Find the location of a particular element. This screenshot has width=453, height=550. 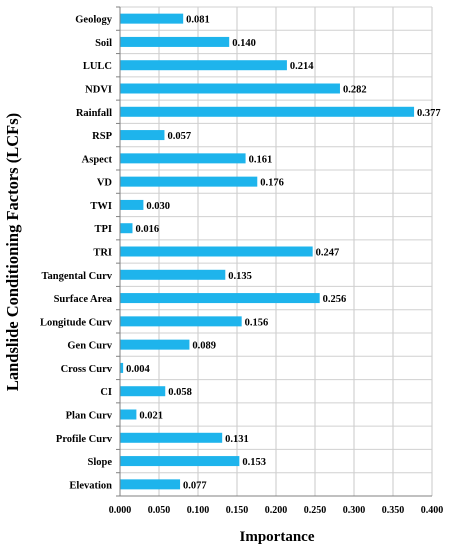

value-label: 0.021 is located at coordinates (151, 416).